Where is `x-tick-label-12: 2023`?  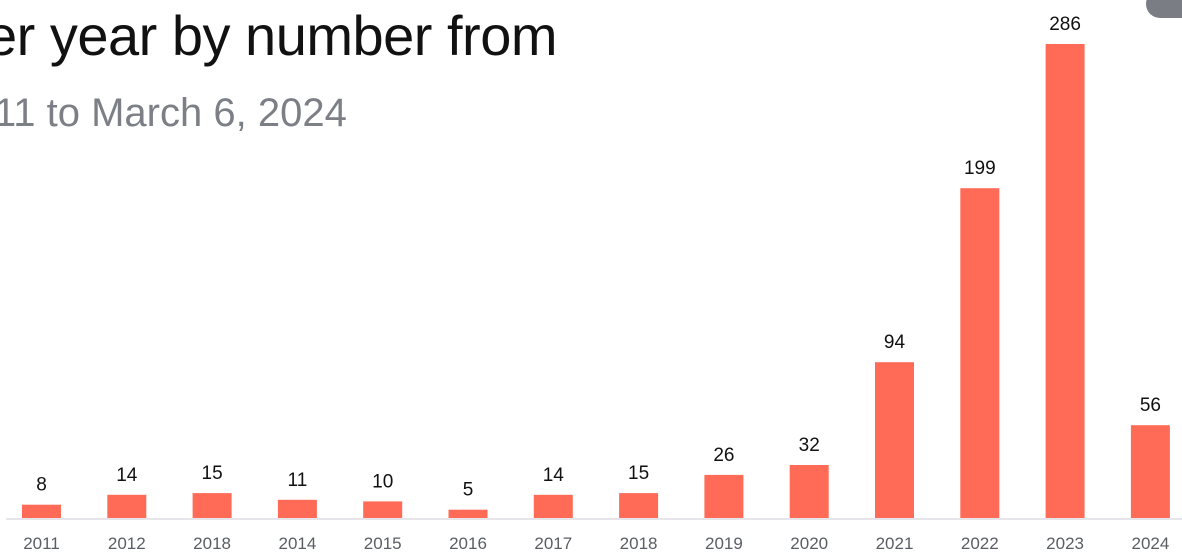 x-tick-label-12: 2023 is located at coordinates (1065, 543).